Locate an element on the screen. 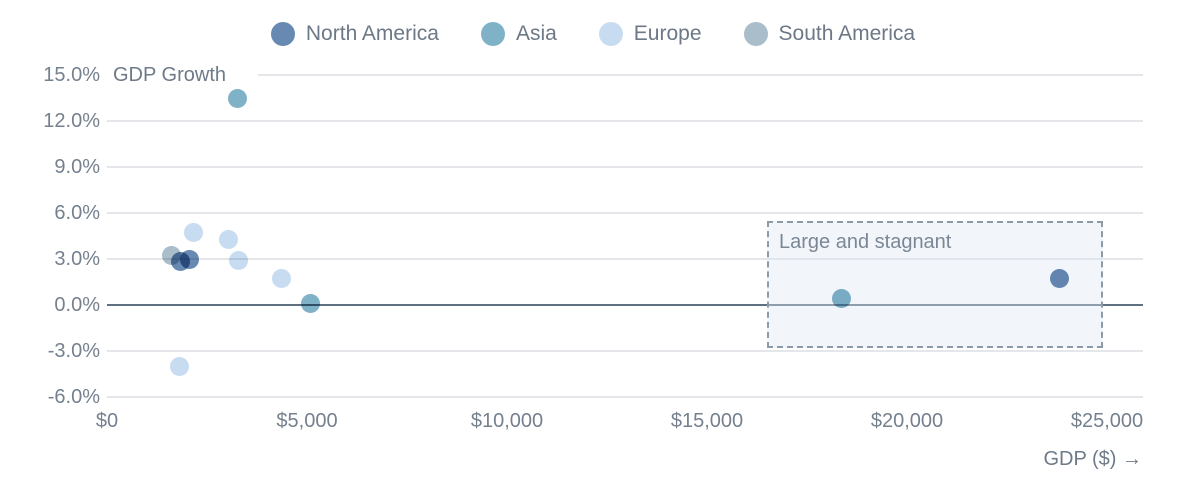  legend-swatch-asia is located at coordinates (492, 34).